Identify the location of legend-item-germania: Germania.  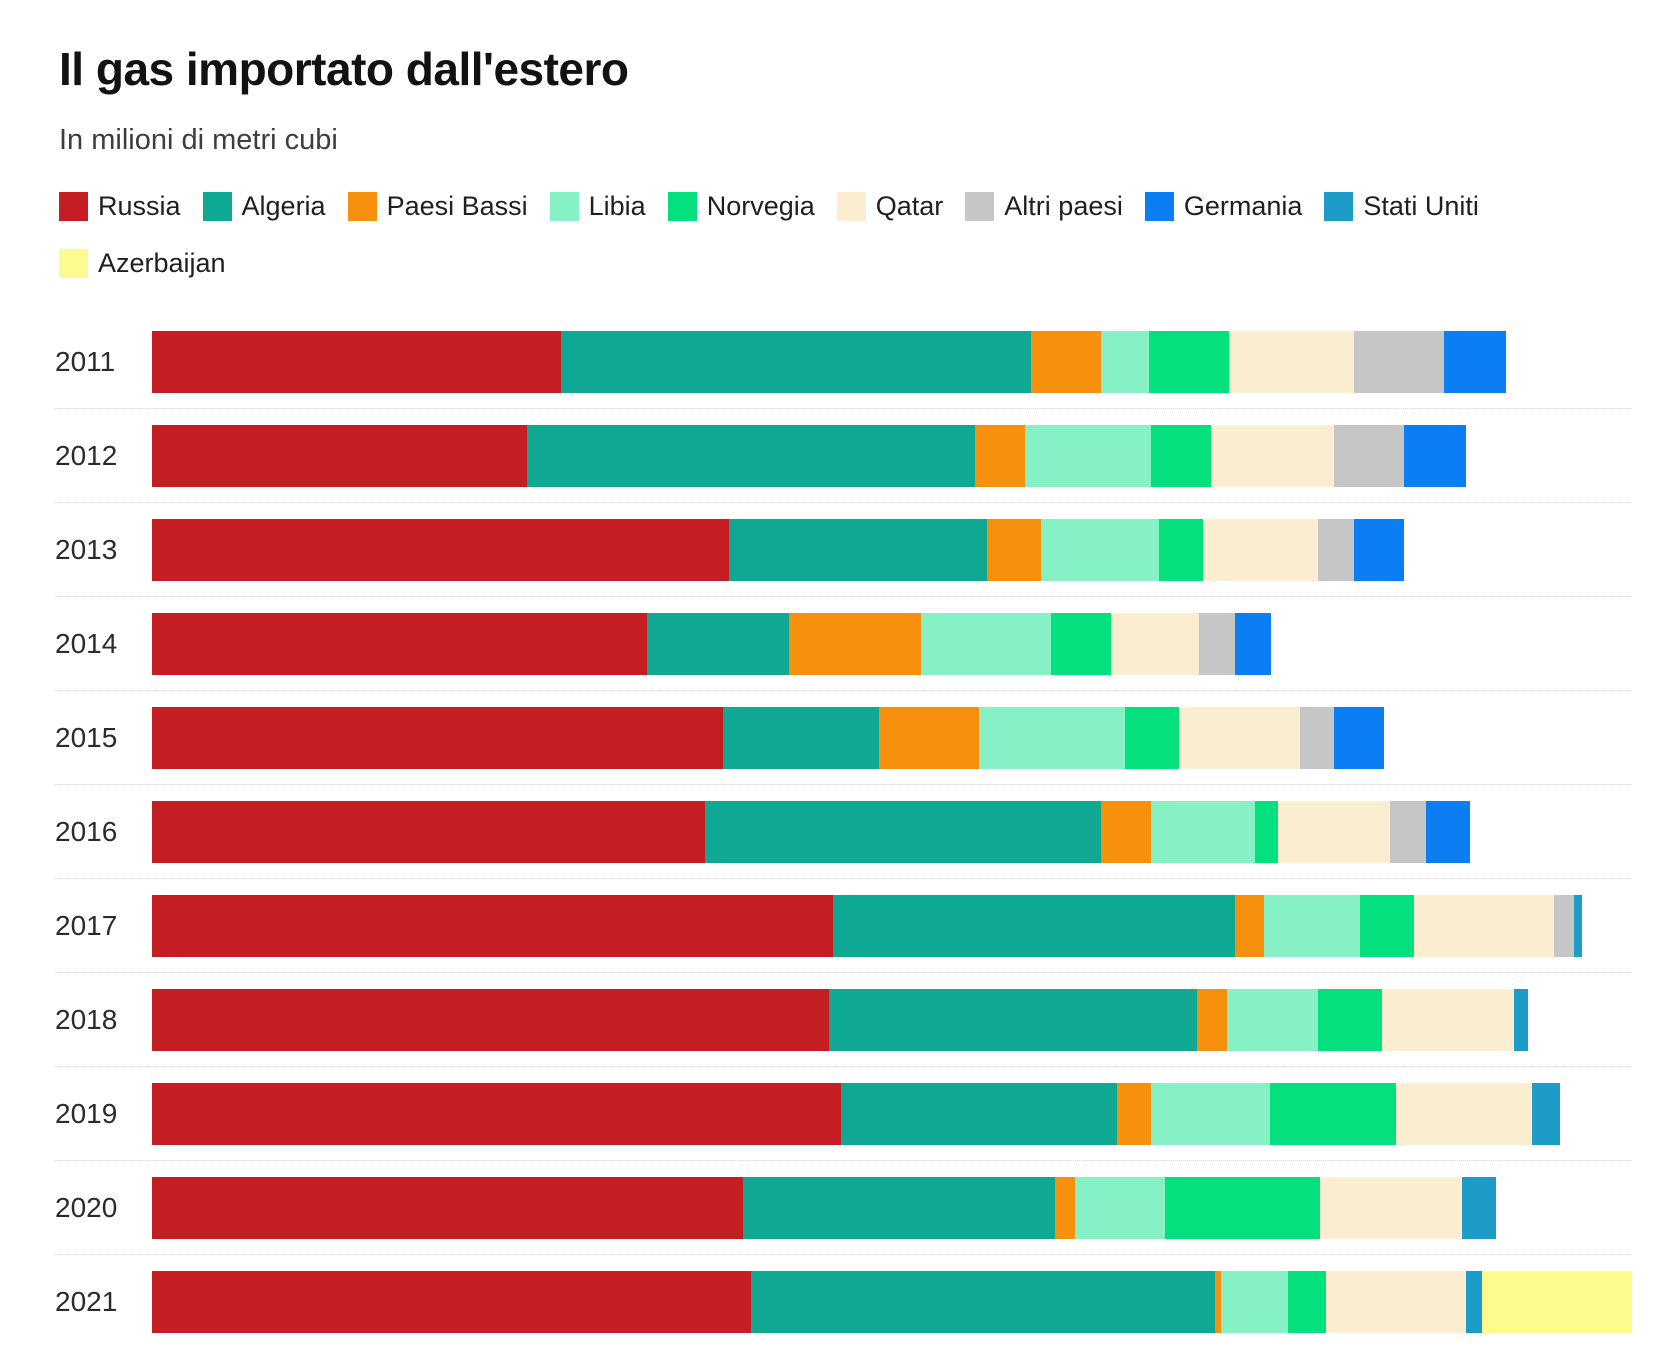
(1223, 206).